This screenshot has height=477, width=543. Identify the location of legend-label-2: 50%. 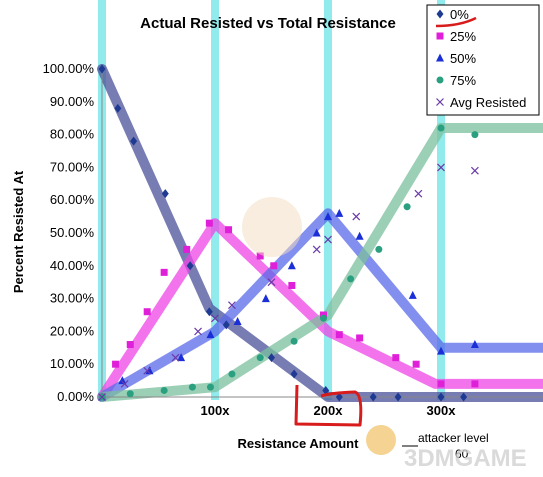
(463, 58).